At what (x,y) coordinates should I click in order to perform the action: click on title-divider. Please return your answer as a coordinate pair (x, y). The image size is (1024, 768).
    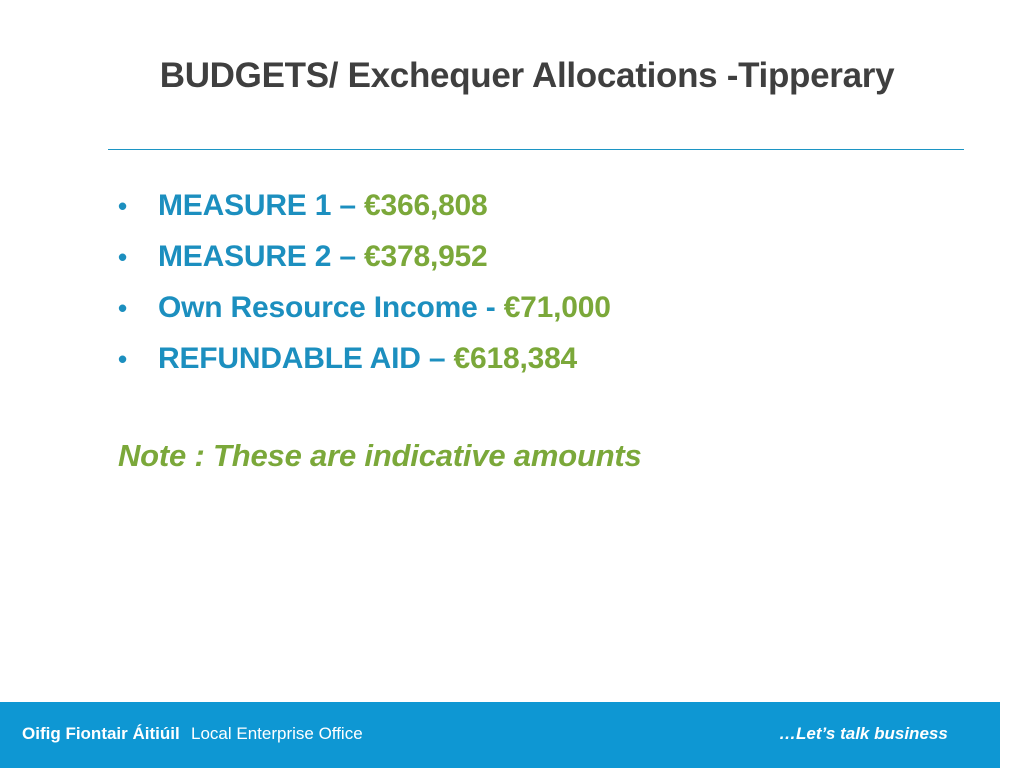
    Looking at the image, I should click on (536, 149).